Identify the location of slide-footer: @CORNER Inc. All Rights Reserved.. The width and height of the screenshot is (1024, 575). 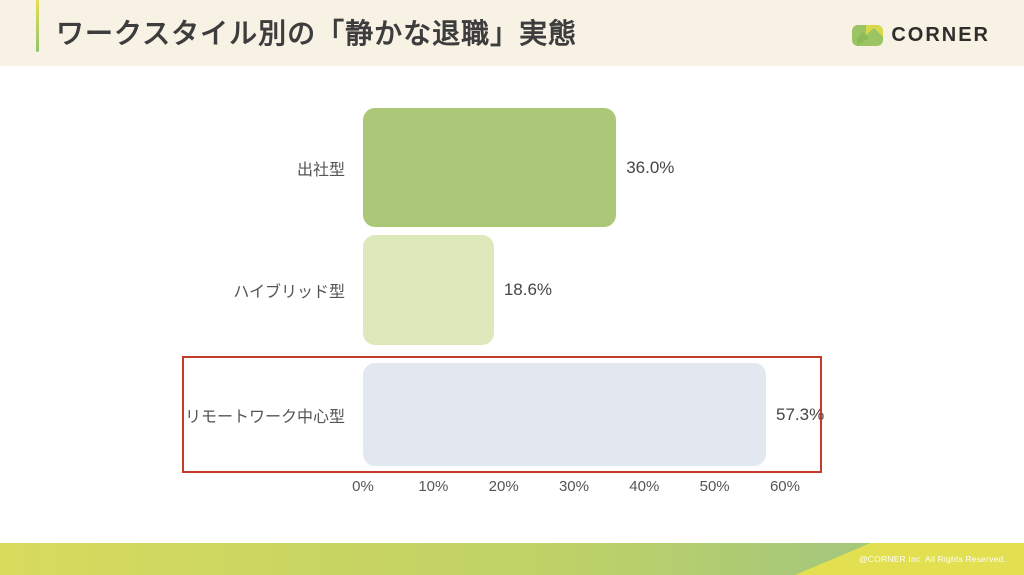
(512, 559).